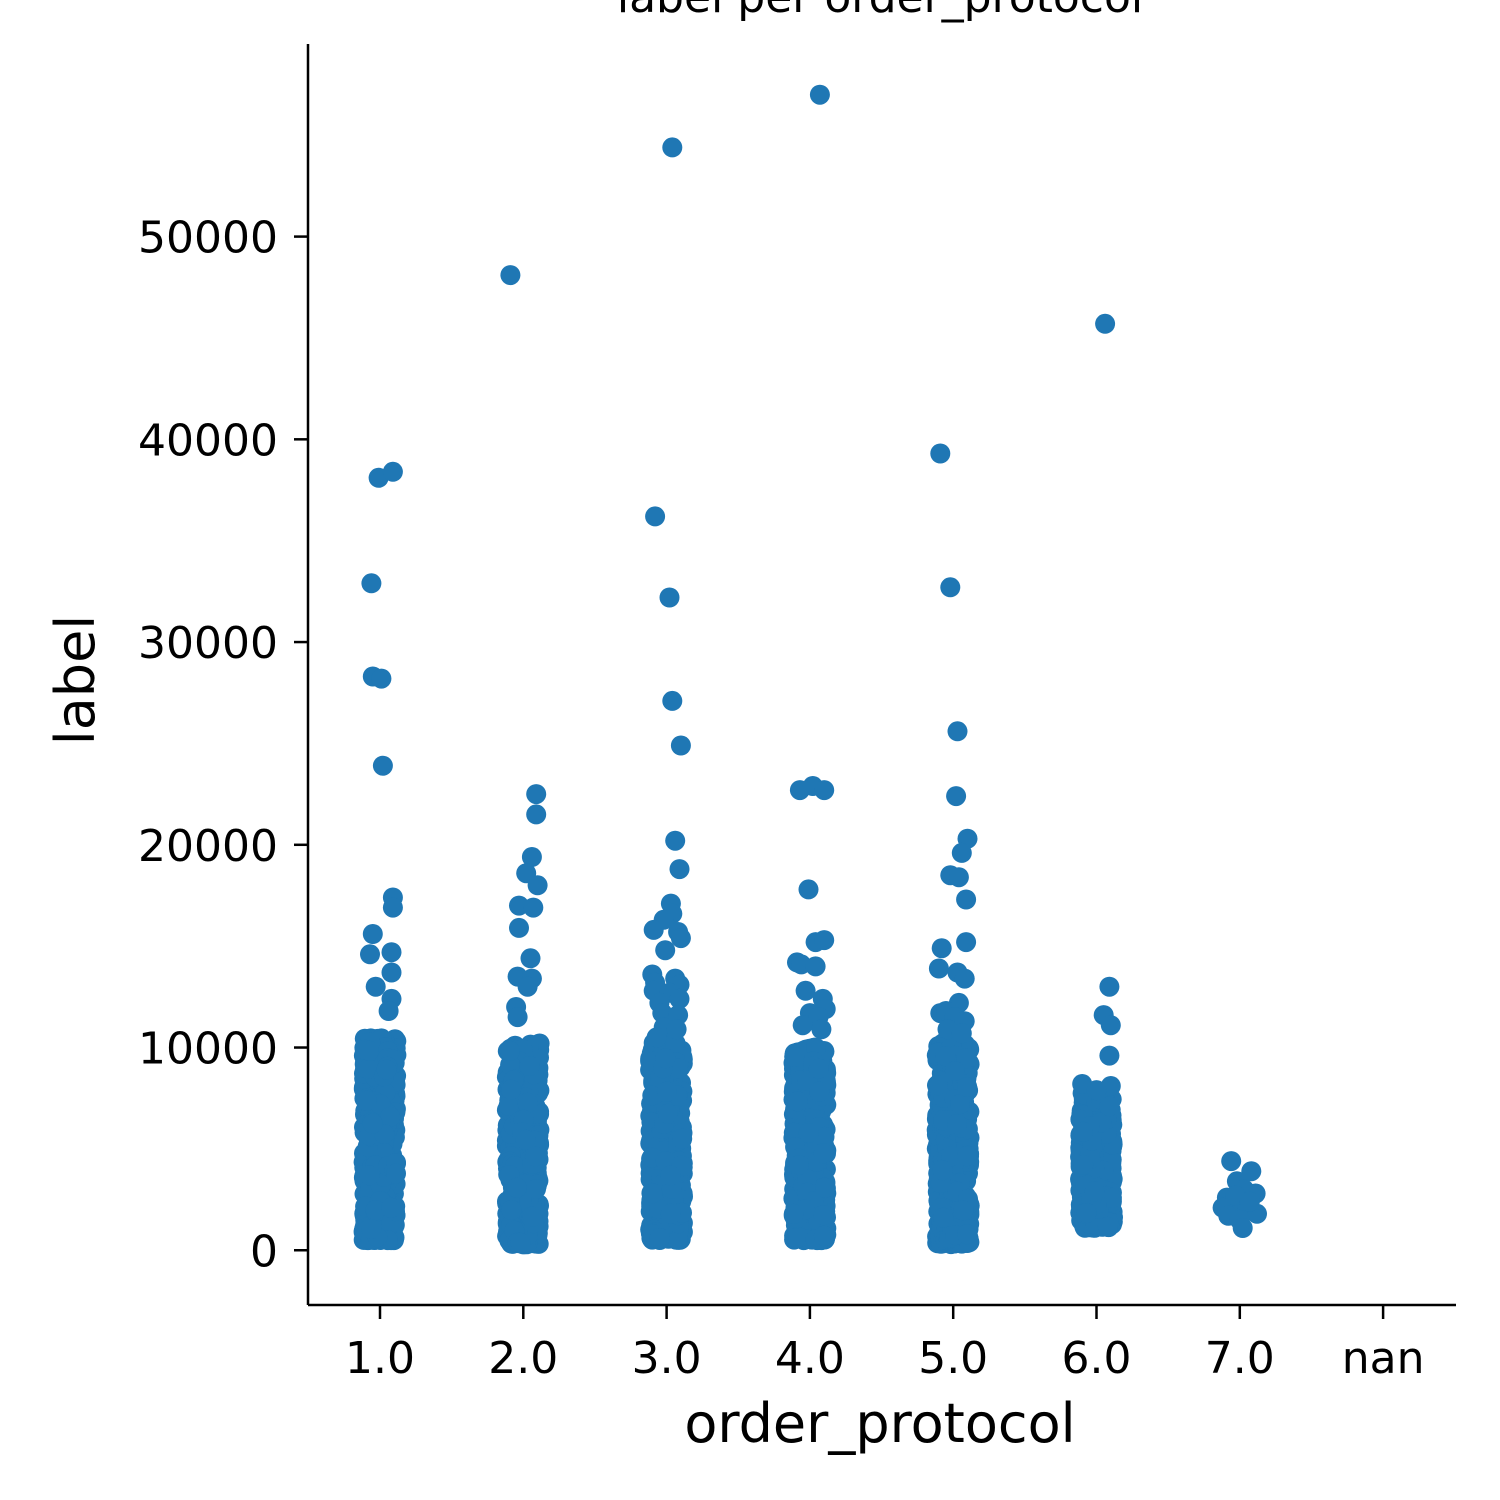 This screenshot has width=1500, height=1500. I want to click on x-tick-label: 4.0, so click(810, 1358).